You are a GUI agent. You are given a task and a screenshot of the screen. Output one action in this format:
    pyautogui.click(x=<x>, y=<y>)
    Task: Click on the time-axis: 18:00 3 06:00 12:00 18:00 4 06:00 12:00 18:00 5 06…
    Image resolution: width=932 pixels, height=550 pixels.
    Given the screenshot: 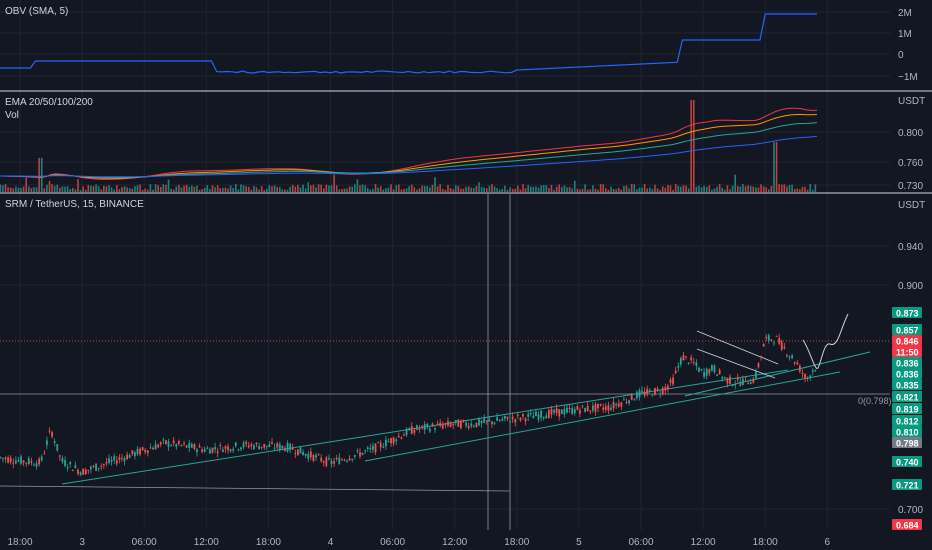 What is the action you would take?
    pyautogui.click(x=418, y=542)
    